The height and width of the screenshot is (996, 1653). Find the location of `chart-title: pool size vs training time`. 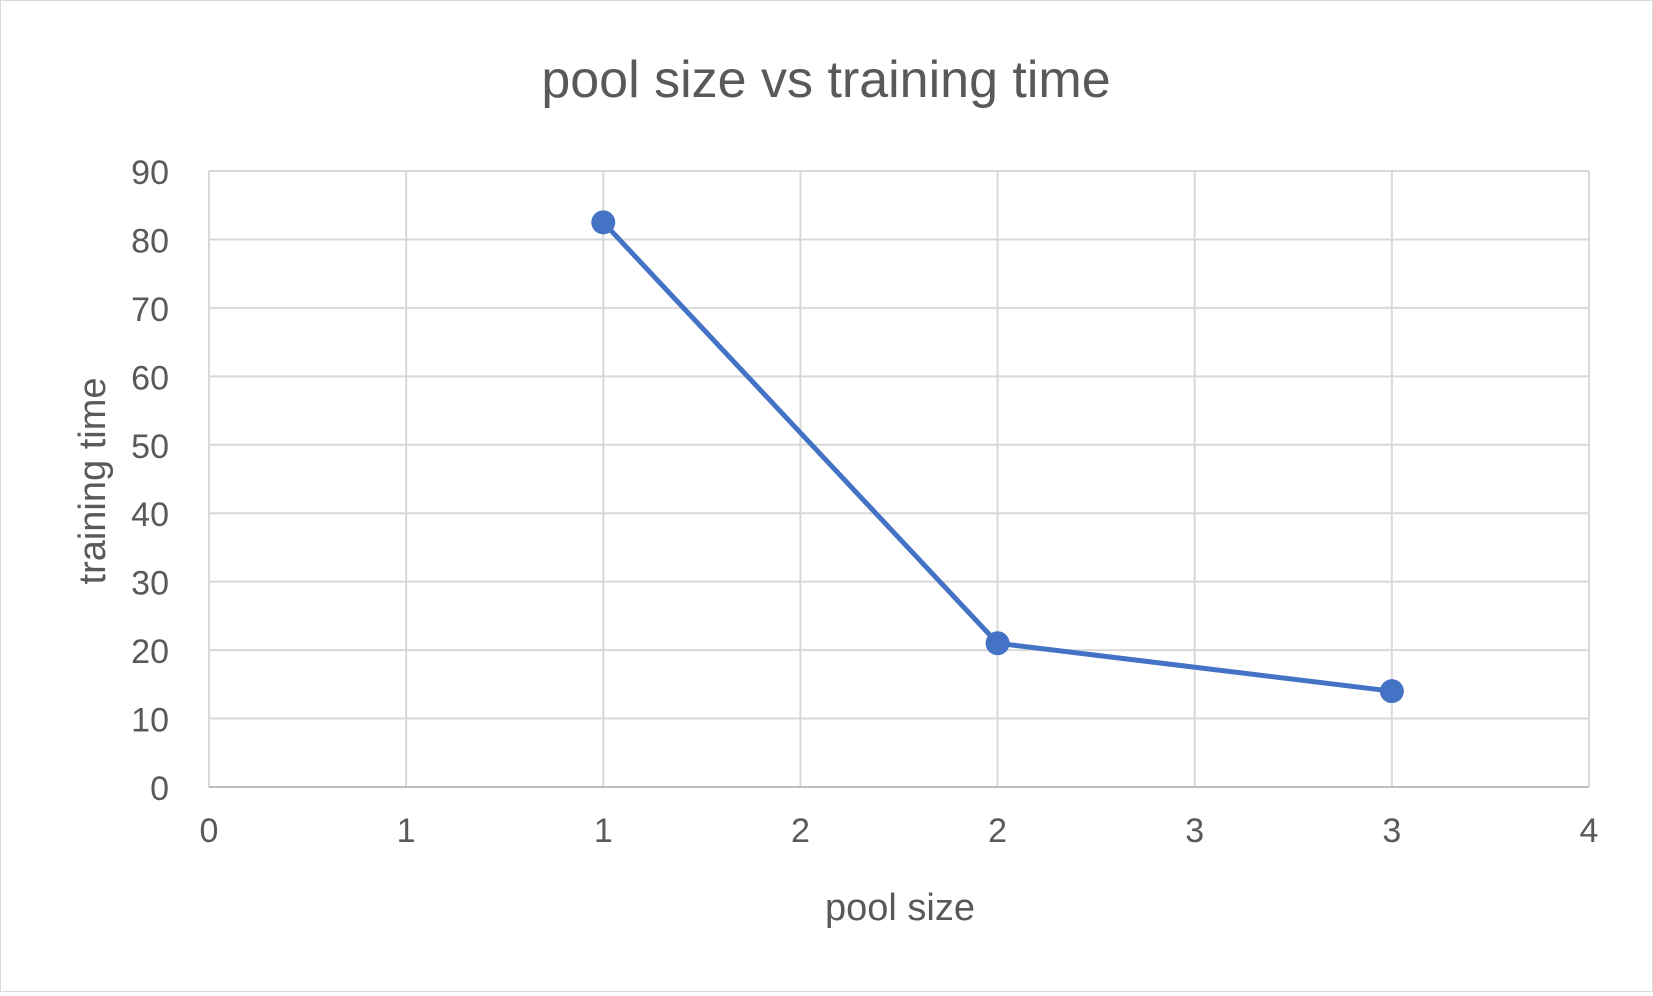

chart-title: pool size vs training time is located at coordinates (825, 80).